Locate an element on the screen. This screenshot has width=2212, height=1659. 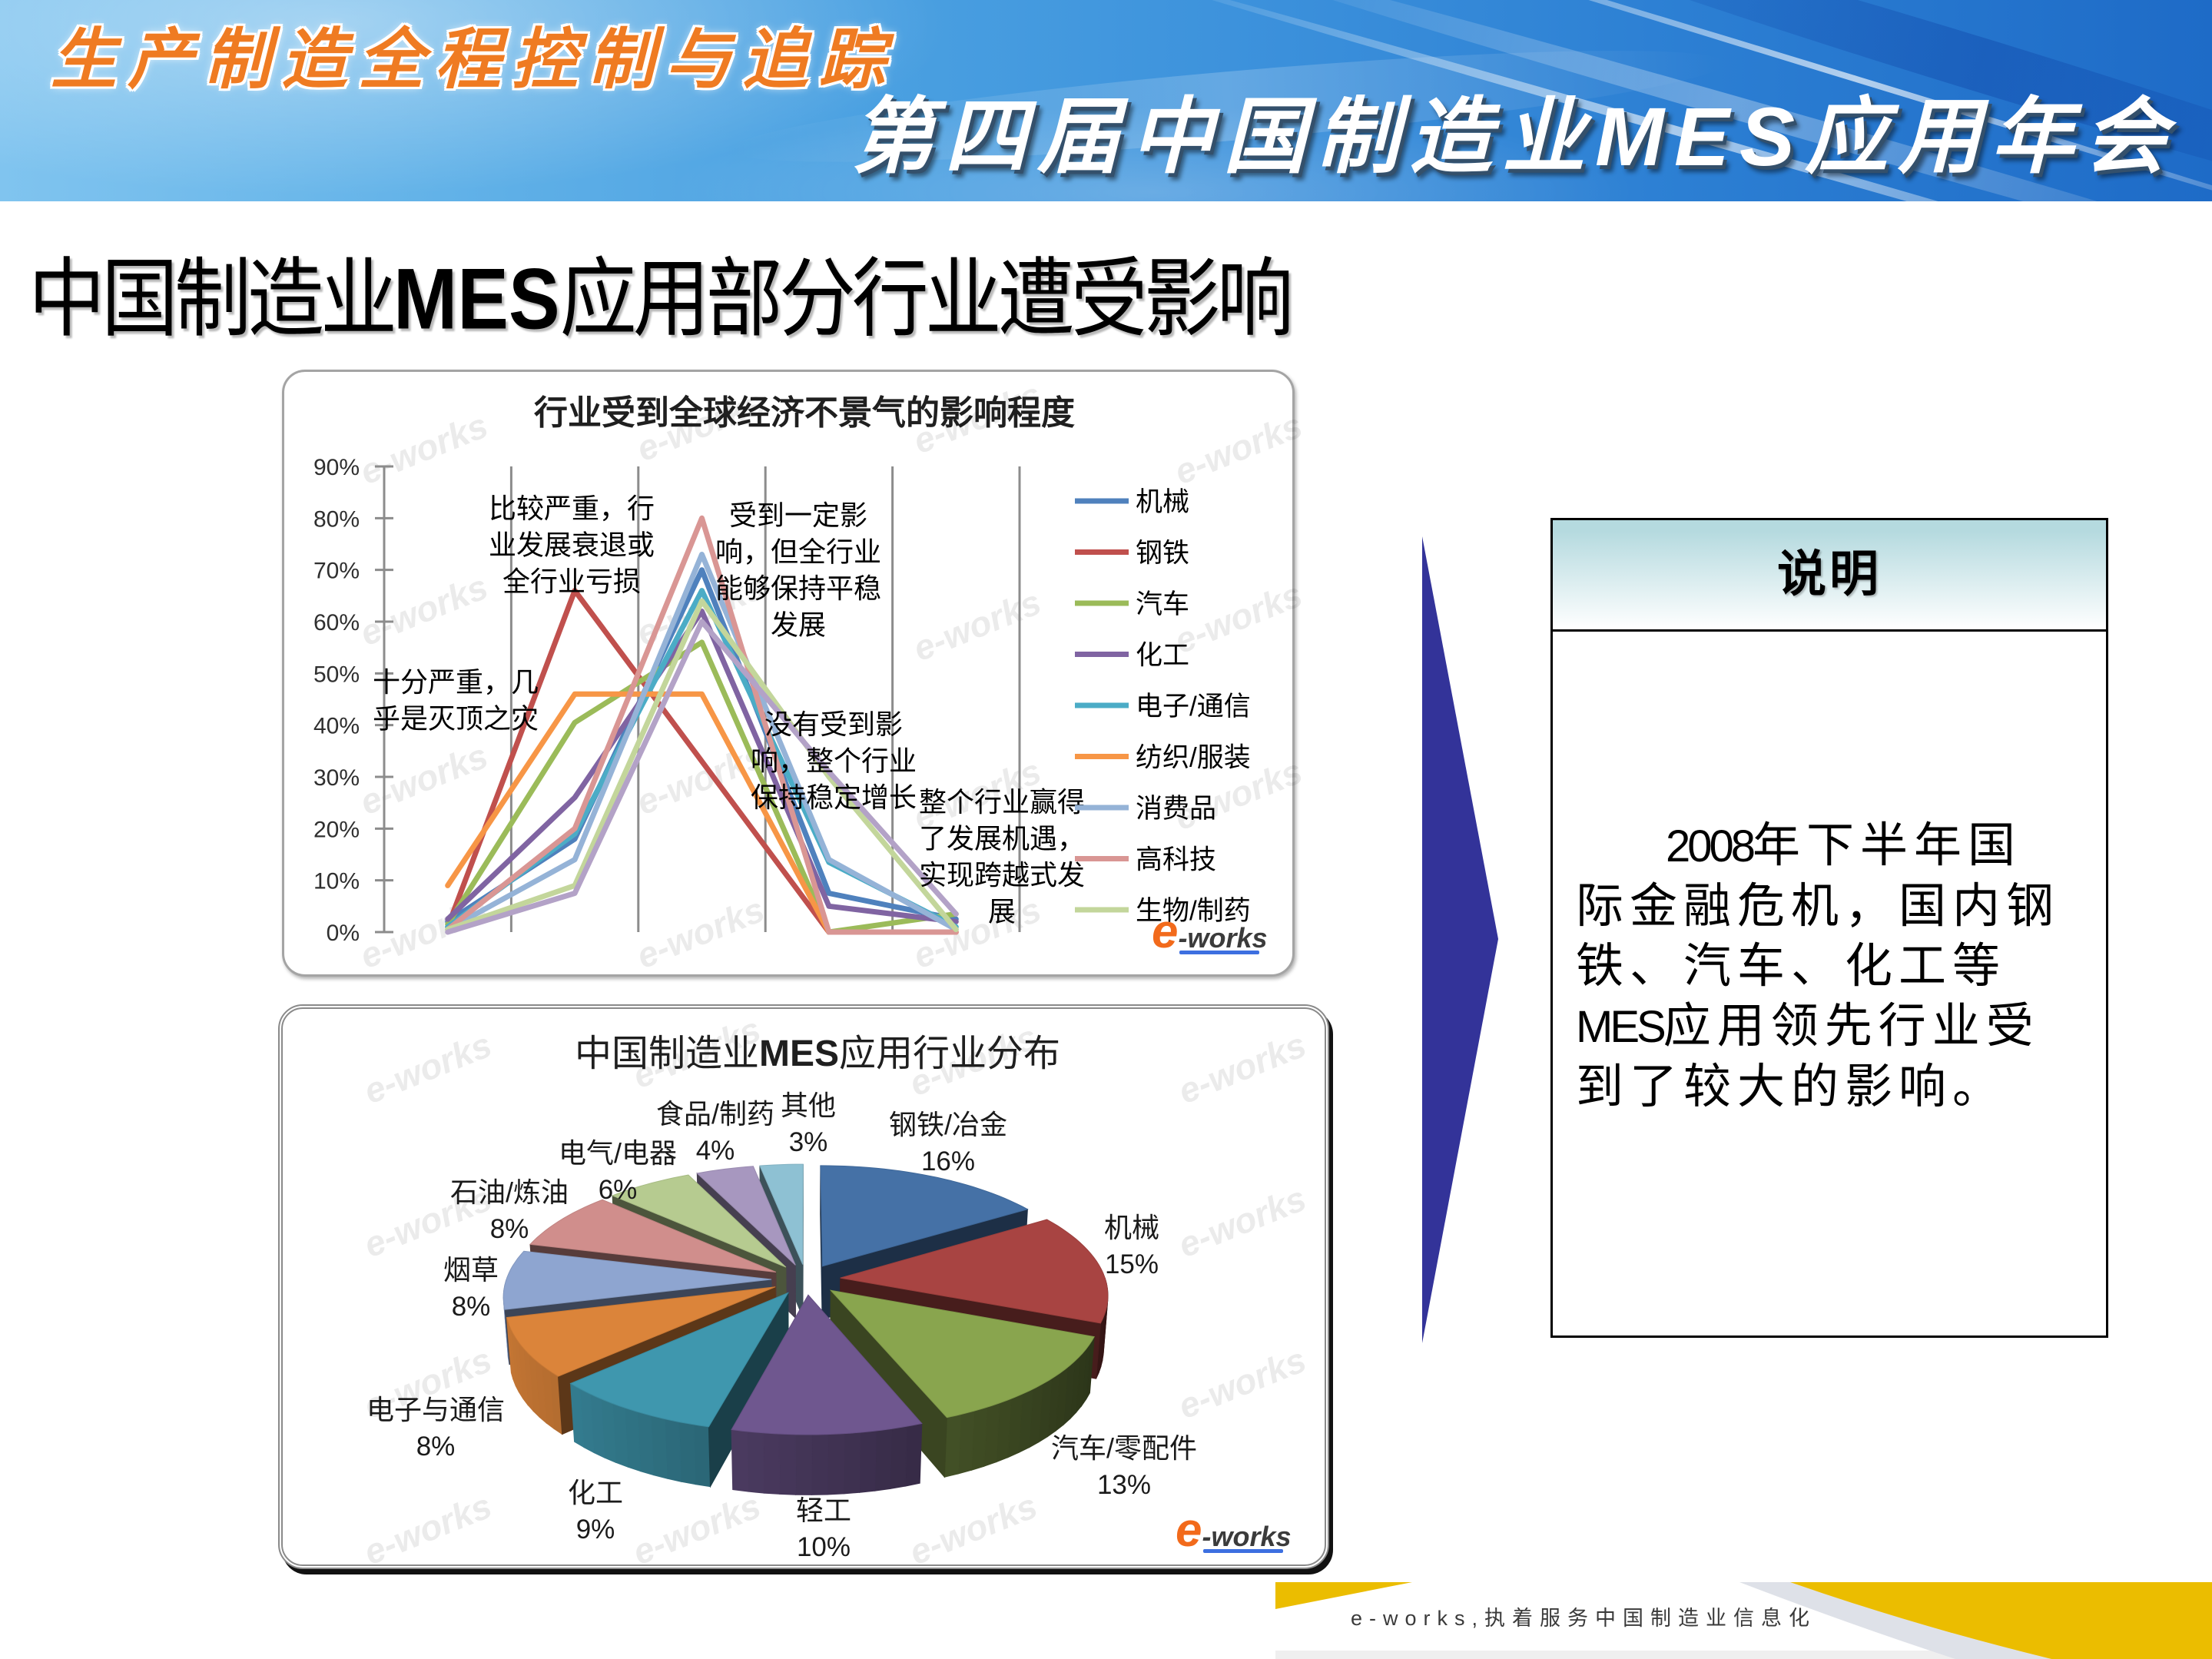
description-heading: 说明 is located at coordinates (1829, 576).